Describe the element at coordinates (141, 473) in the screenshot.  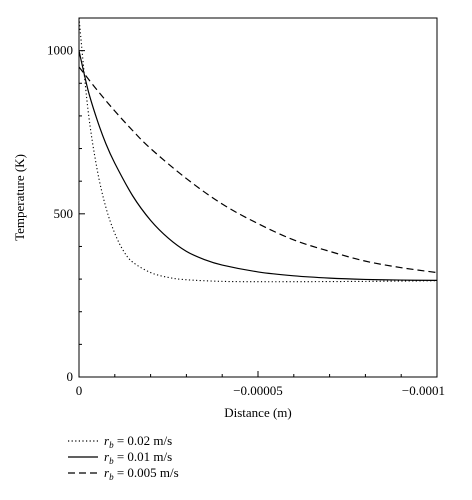
I see `legend-label: rb = 0.005 m/s` at that location.